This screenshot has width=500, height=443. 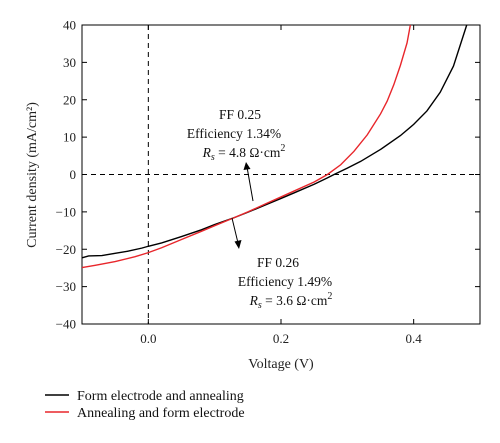 I want to click on y-tick-label: 40, so click(x=69, y=25).